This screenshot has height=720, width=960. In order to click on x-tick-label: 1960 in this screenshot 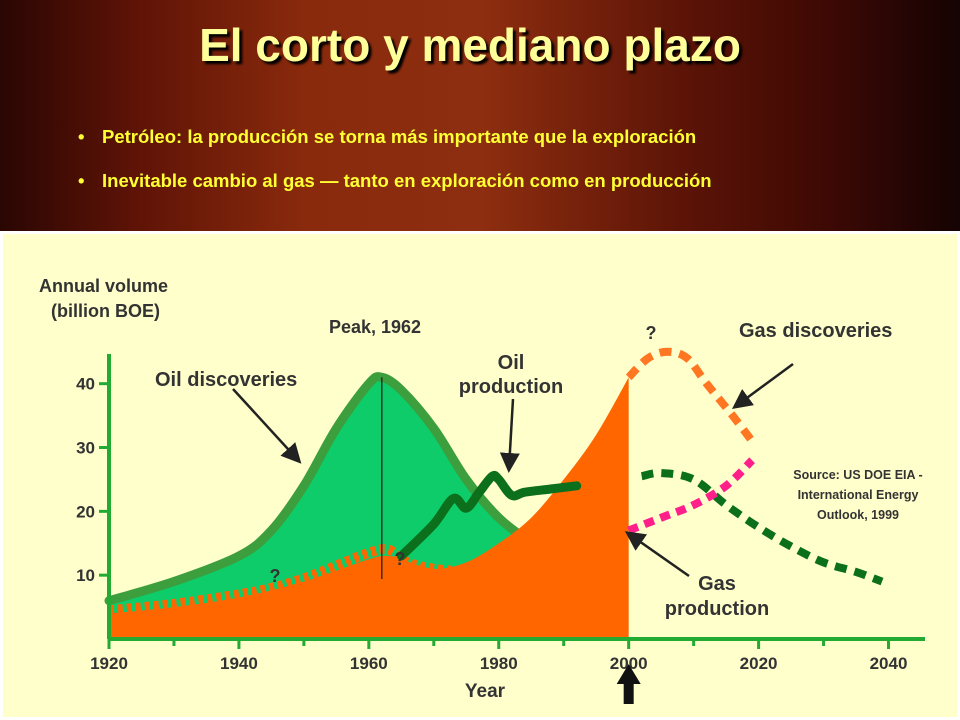, I will do `click(369, 663)`.